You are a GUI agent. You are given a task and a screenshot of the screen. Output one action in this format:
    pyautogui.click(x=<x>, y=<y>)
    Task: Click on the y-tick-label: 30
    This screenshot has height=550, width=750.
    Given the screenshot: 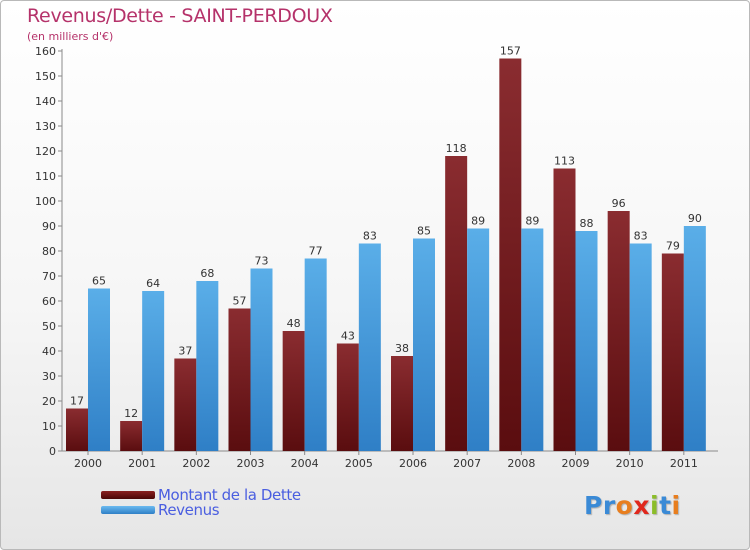 What is the action you would take?
    pyautogui.click(x=49, y=376)
    